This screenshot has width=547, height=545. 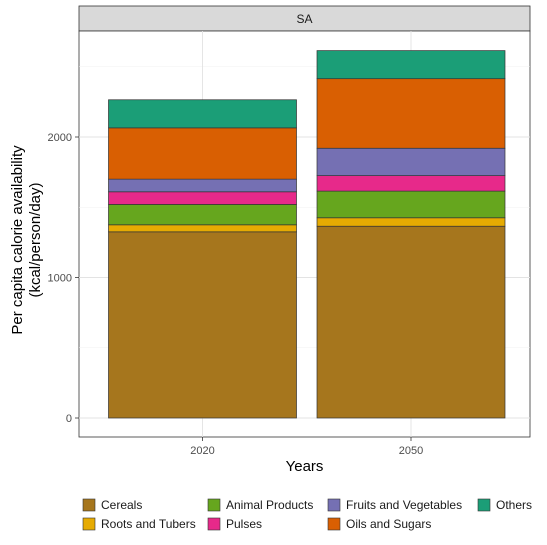 I want to click on y-tick-label: 1000, so click(x=60, y=279).